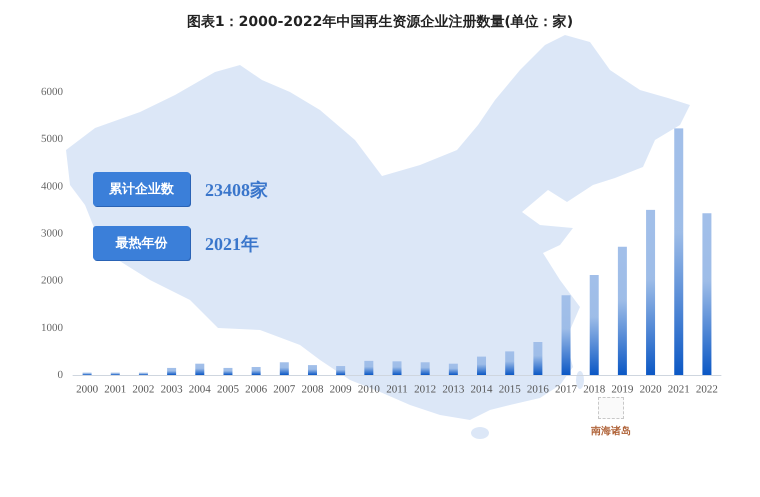  Describe the element at coordinates (566, 390) in the screenshot. I see `x-tick-label: 2017` at that location.